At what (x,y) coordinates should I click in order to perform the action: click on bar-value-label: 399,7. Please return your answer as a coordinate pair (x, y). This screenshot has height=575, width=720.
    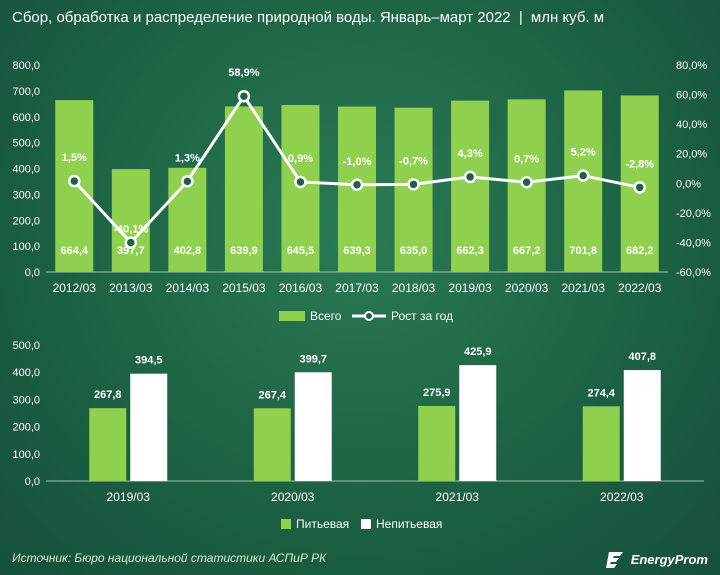
    Looking at the image, I should click on (313, 359).